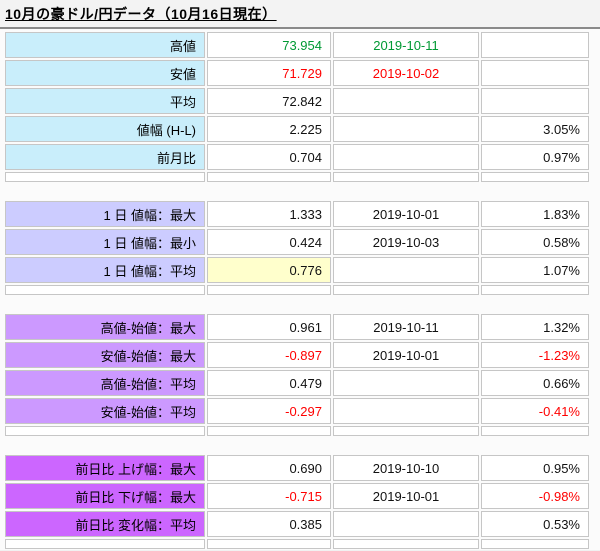  Describe the element at coordinates (269, 270) in the screenshot. I see `value-cell: 0.776` at that location.